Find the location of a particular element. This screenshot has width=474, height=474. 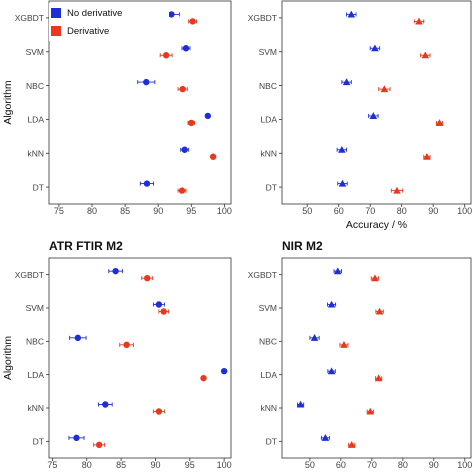

legend-swatch-no-derivative is located at coordinates (56, 13).